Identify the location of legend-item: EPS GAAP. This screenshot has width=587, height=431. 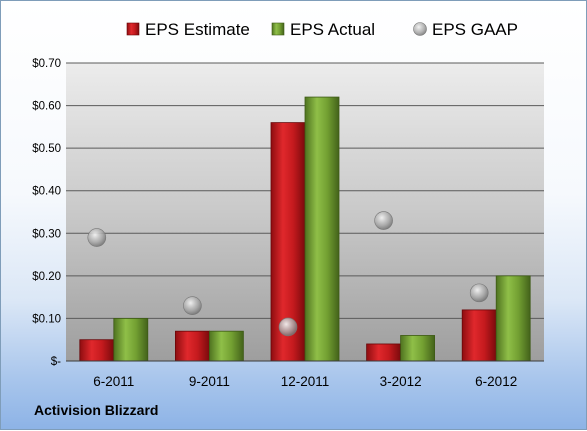
(465, 29).